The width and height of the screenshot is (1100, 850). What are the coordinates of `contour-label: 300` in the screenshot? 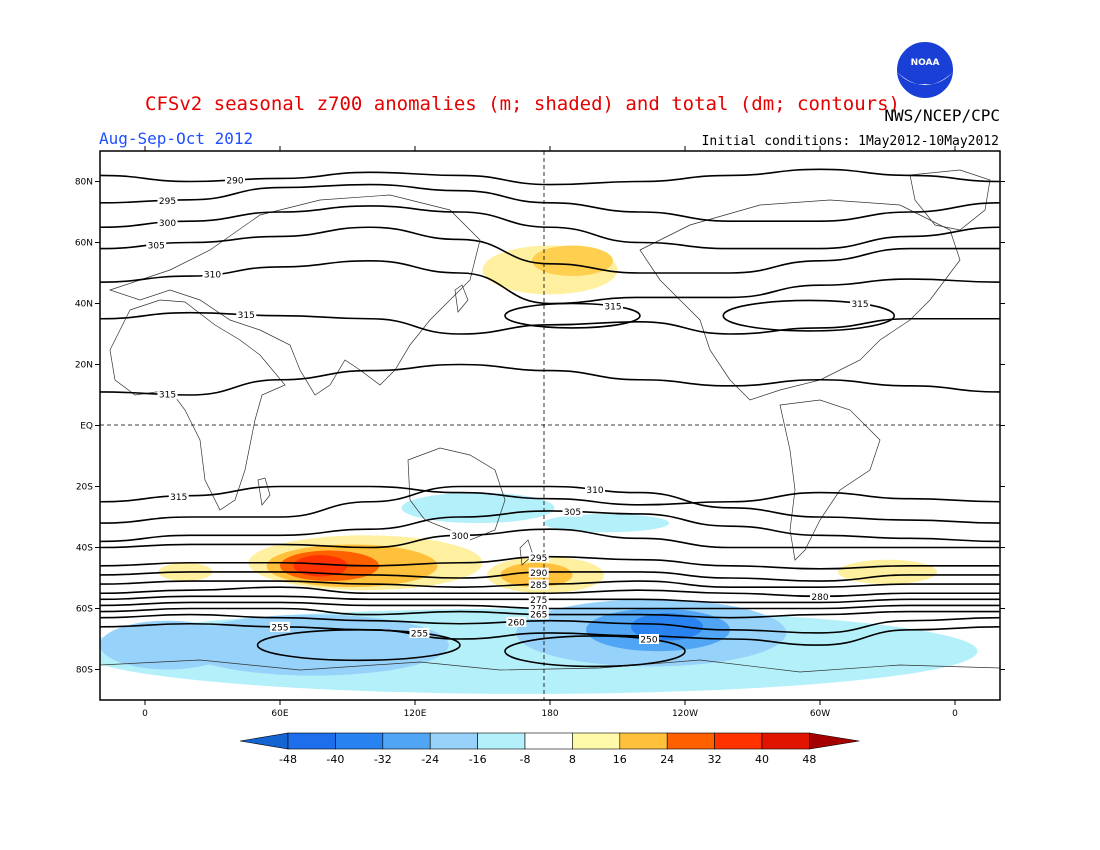 It's located at (459, 537).